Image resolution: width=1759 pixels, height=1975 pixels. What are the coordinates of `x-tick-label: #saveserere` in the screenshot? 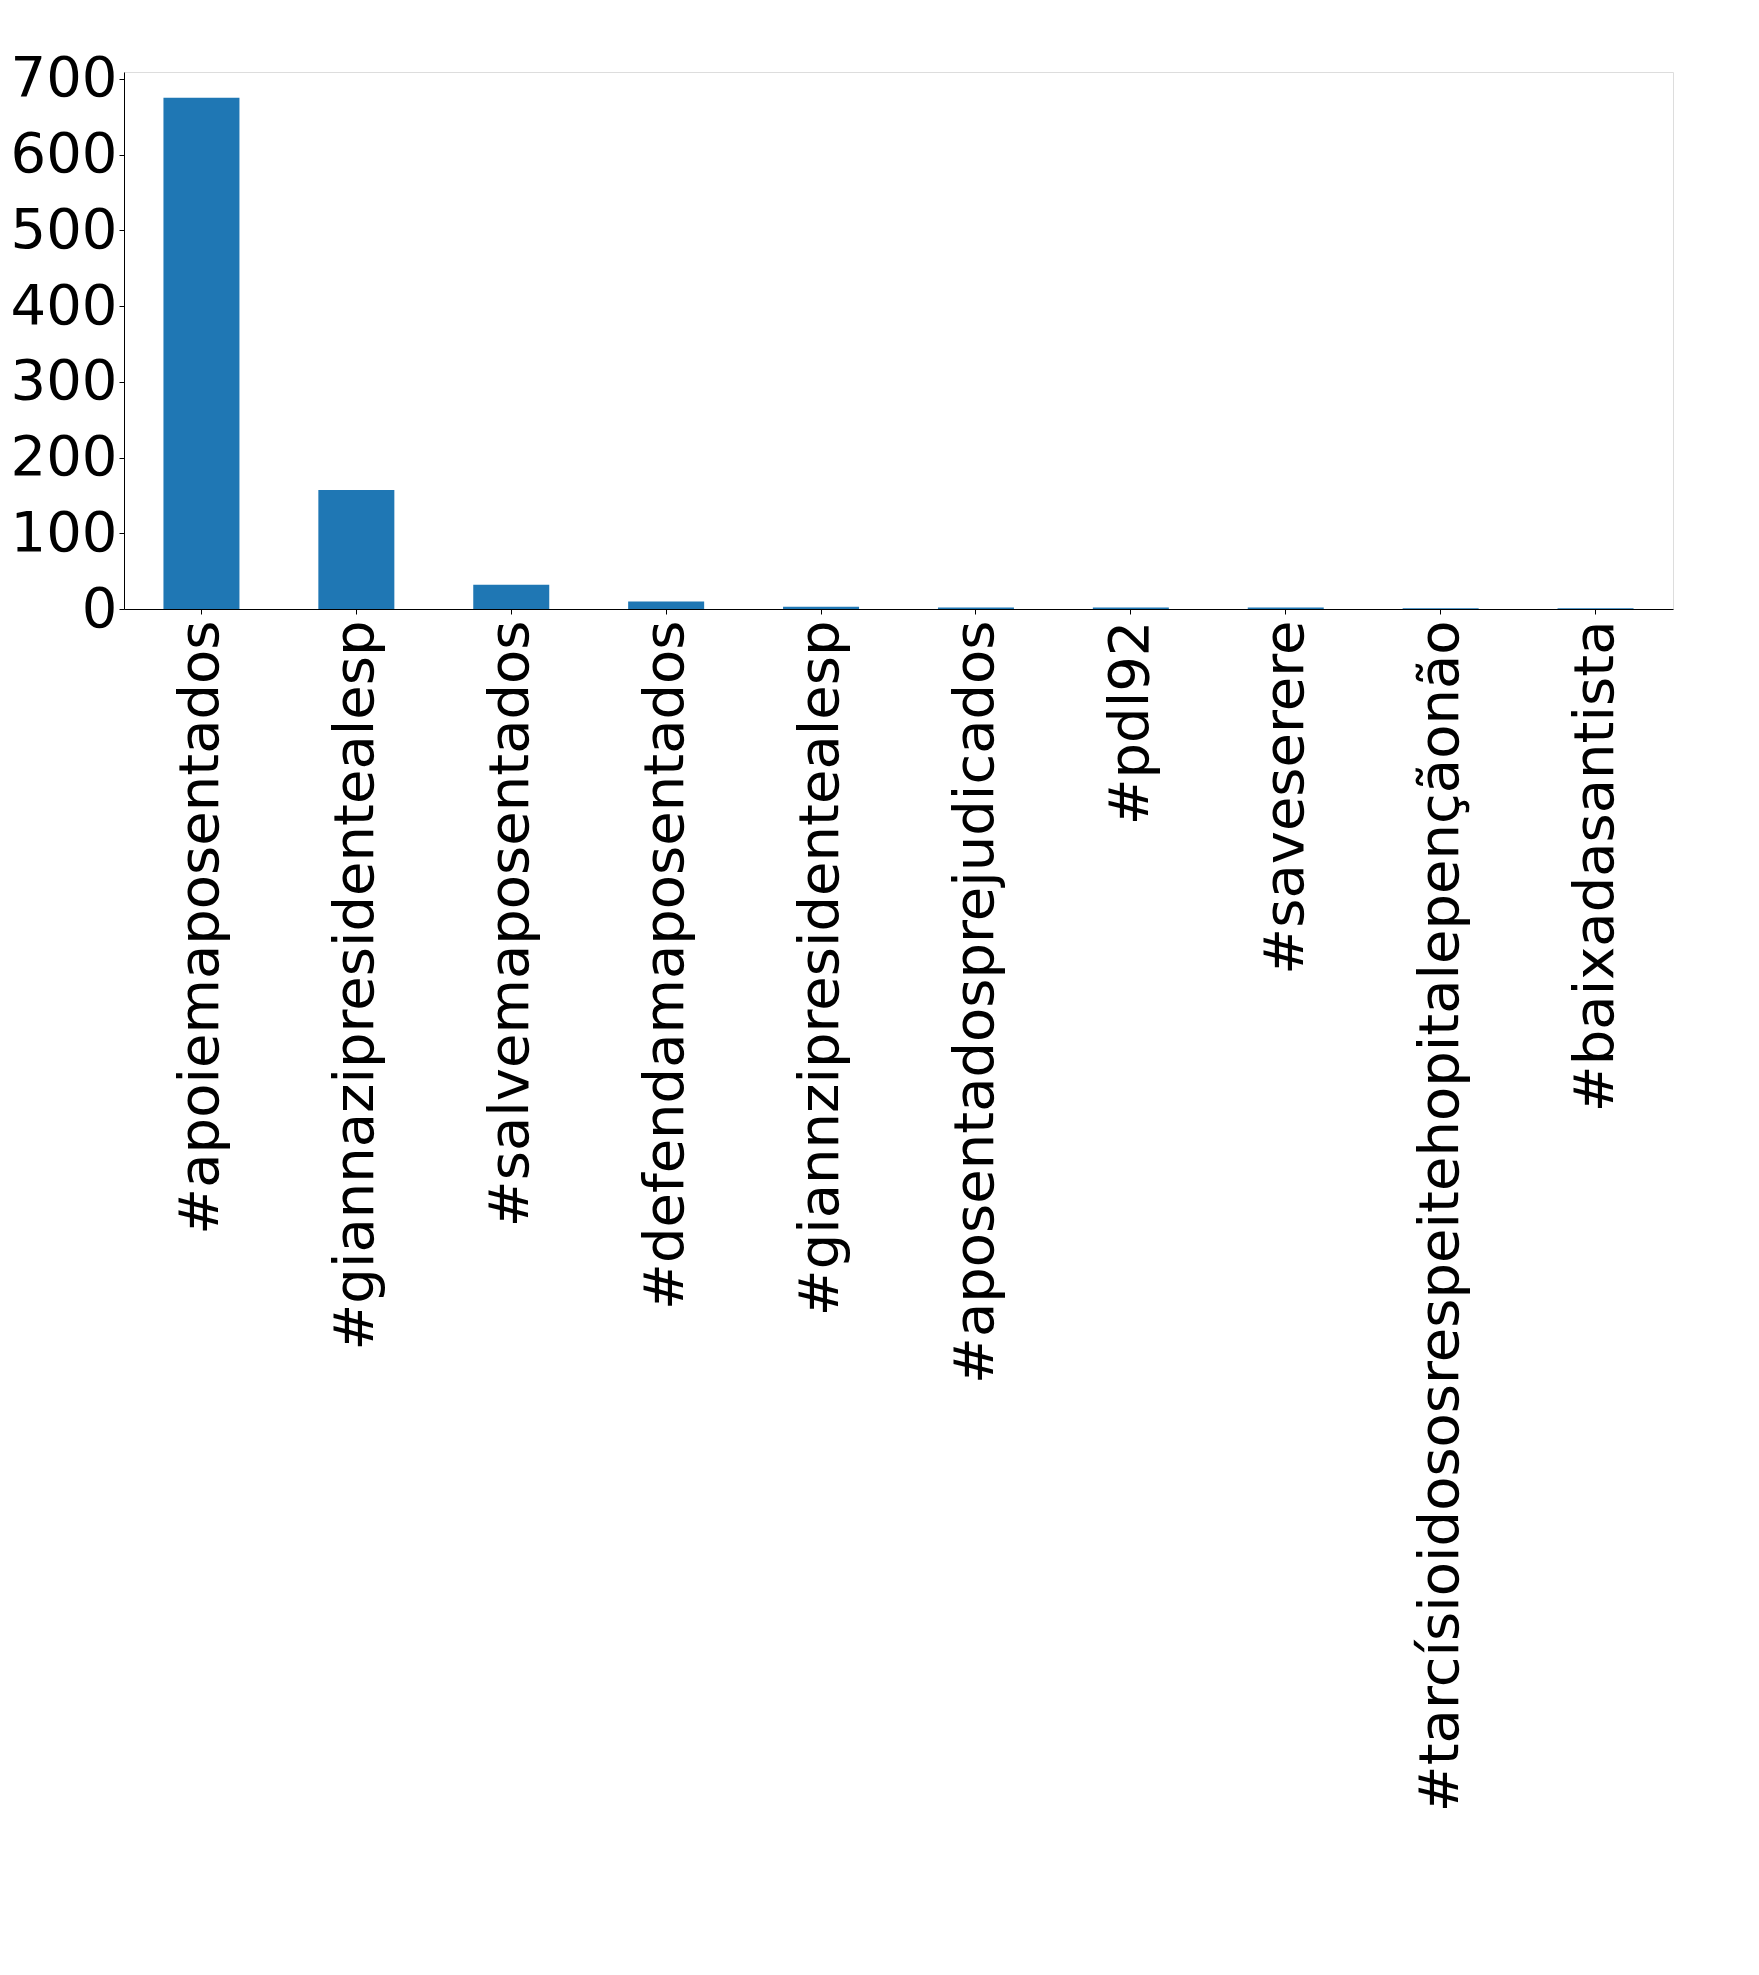 It's located at (1283, 797).